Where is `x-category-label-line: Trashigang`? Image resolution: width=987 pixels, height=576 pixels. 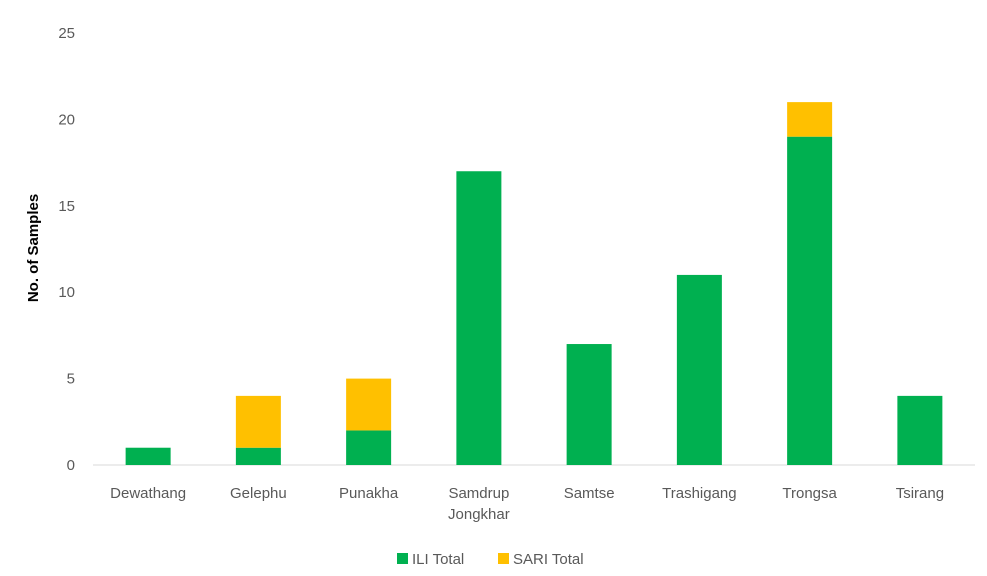
x-category-label-line: Trashigang is located at coordinates (699, 493).